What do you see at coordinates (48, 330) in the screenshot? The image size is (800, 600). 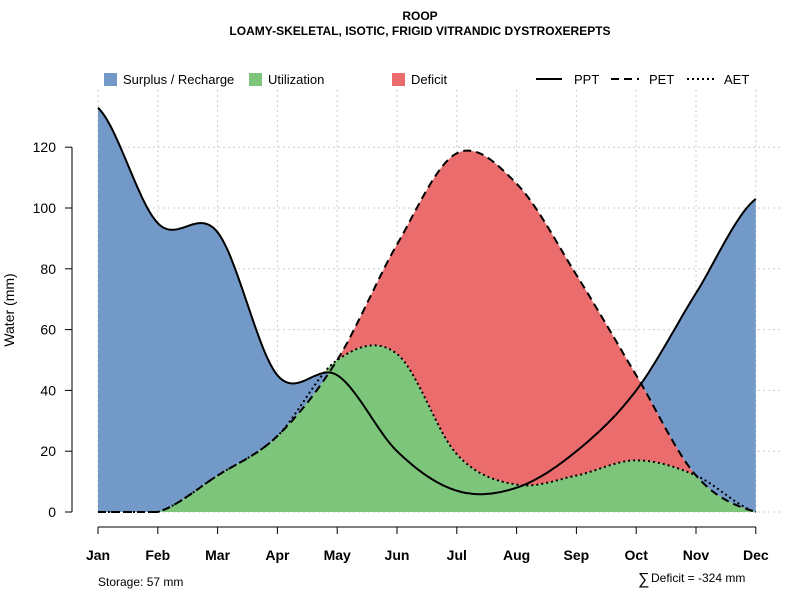 I see `y-tick-label: 60` at bounding box center [48, 330].